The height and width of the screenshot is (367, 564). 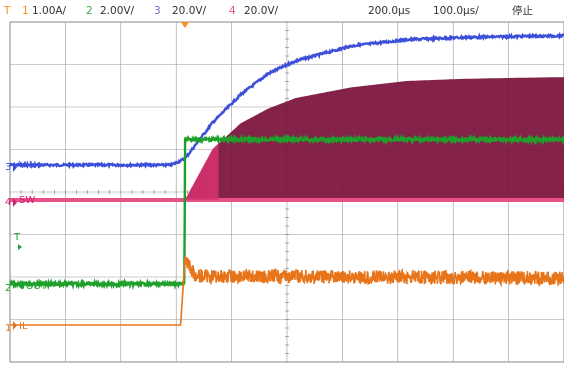 I want to click on ch4-marker-arrow-icon, so click(x=15, y=202).